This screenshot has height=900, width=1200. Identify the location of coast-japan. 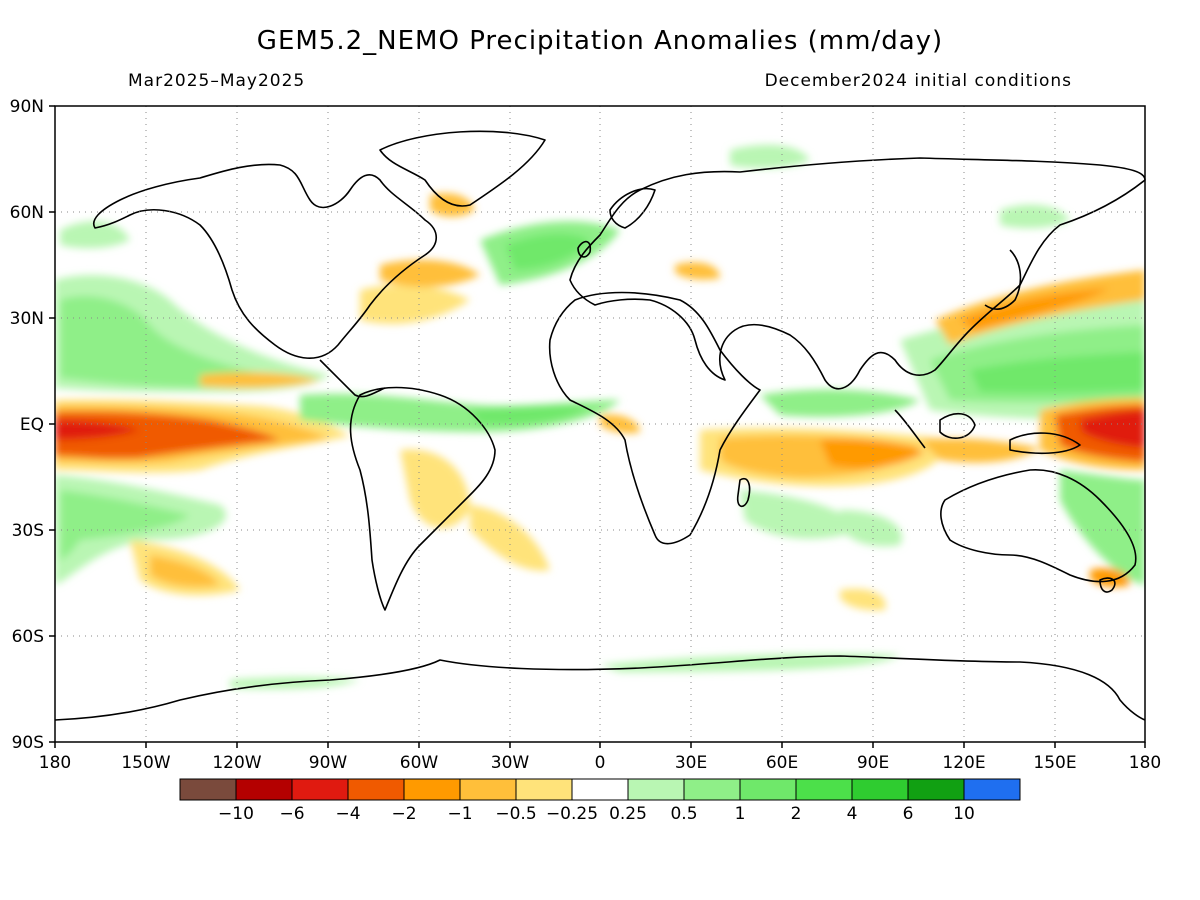
(1003, 279).